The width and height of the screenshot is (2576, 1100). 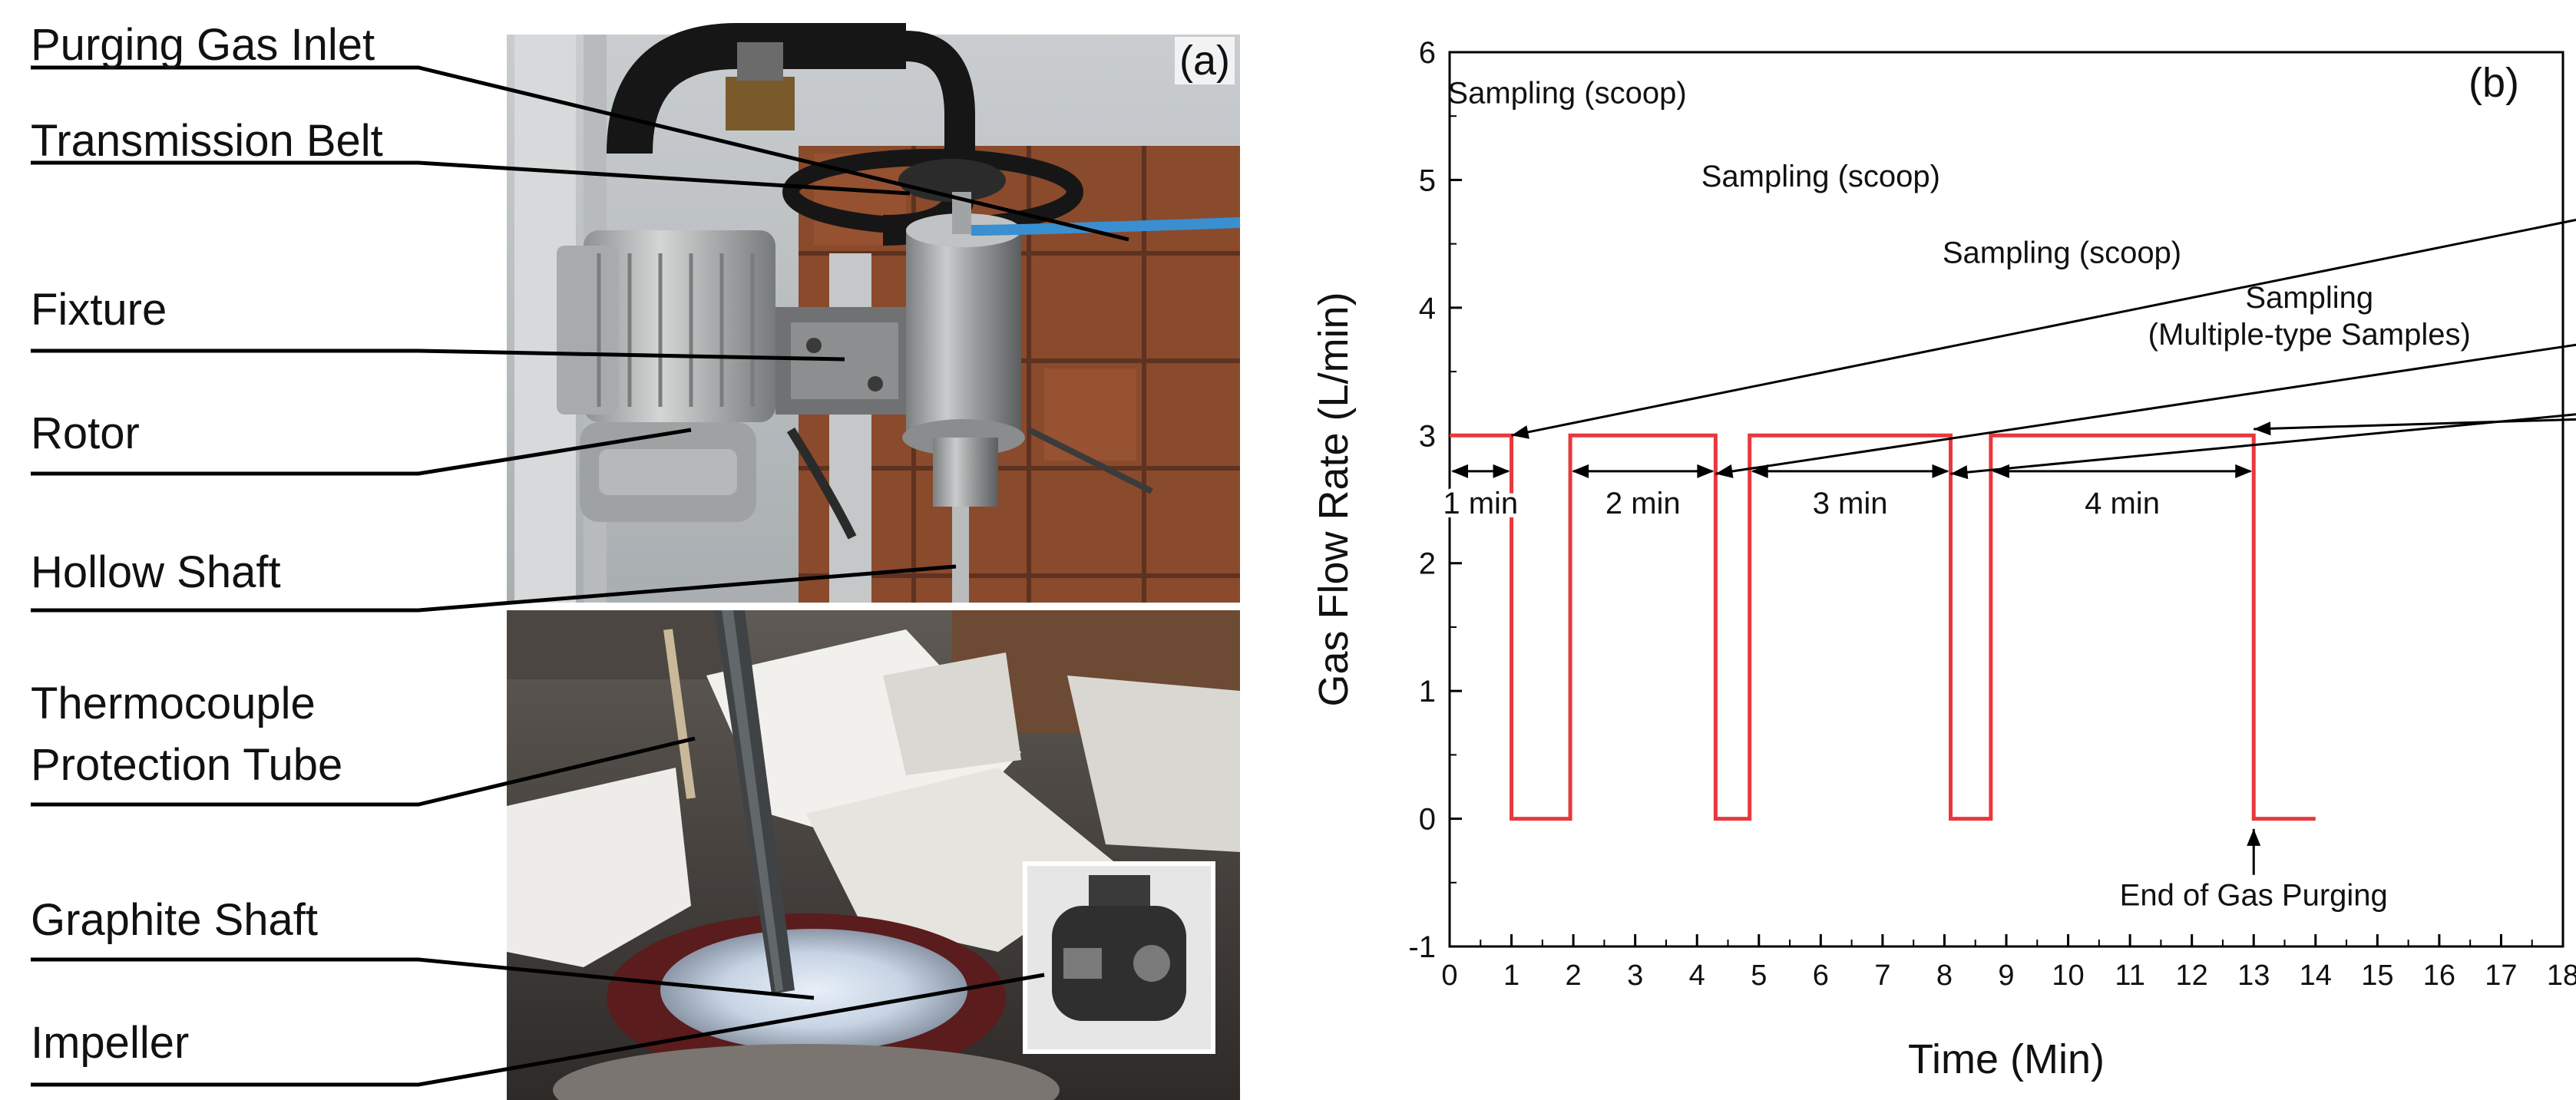 What do you see at coordinates (1334, 499) in the screenshot?
I see `y-axis-label: Gas Flow Rate (L/min)` at bounding box center [1334, 499].